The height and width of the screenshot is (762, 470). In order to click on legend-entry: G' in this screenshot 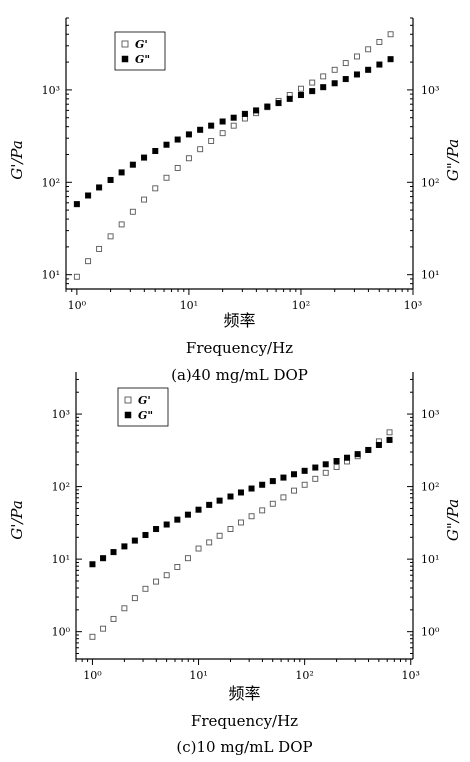, I will do `click(141, 44)`.